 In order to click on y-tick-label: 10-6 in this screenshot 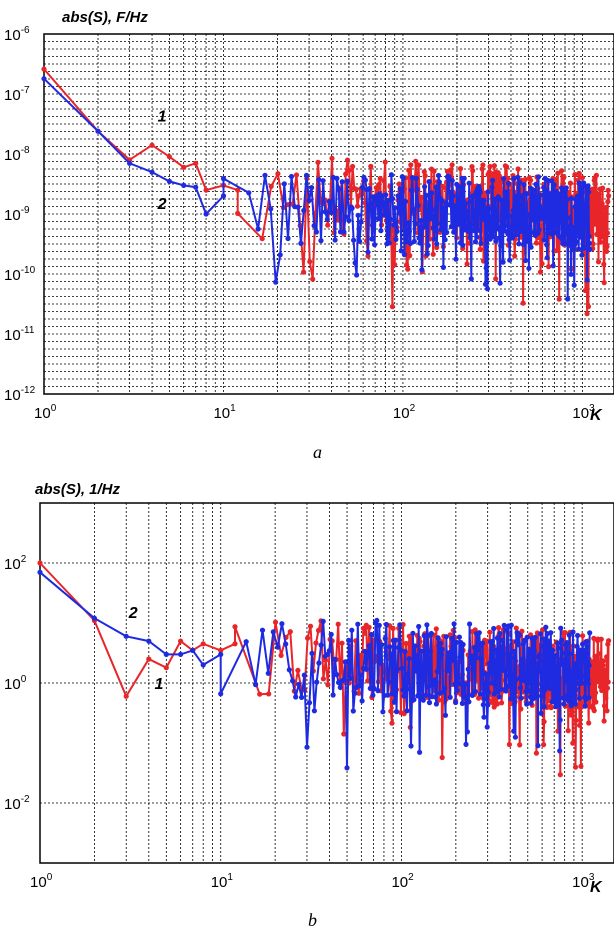, I will do `click(17, 34)`.